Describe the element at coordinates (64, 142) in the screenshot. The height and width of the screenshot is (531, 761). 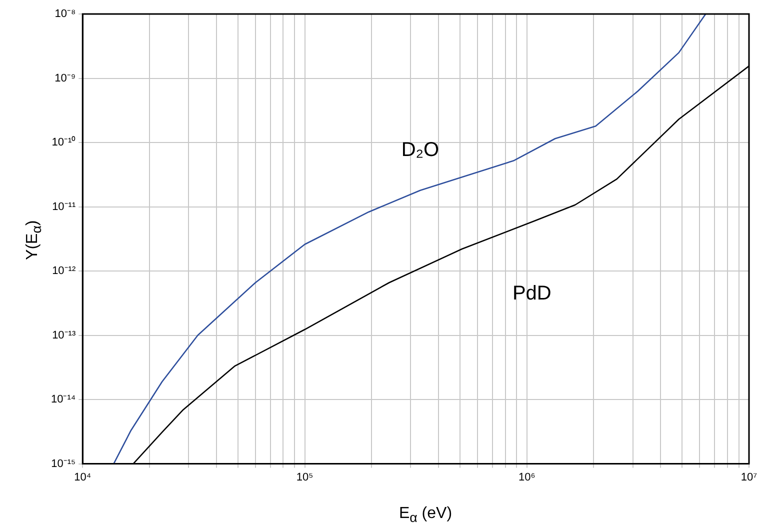
I see `y-tick-label: 10⁻¹⁰` at that location.